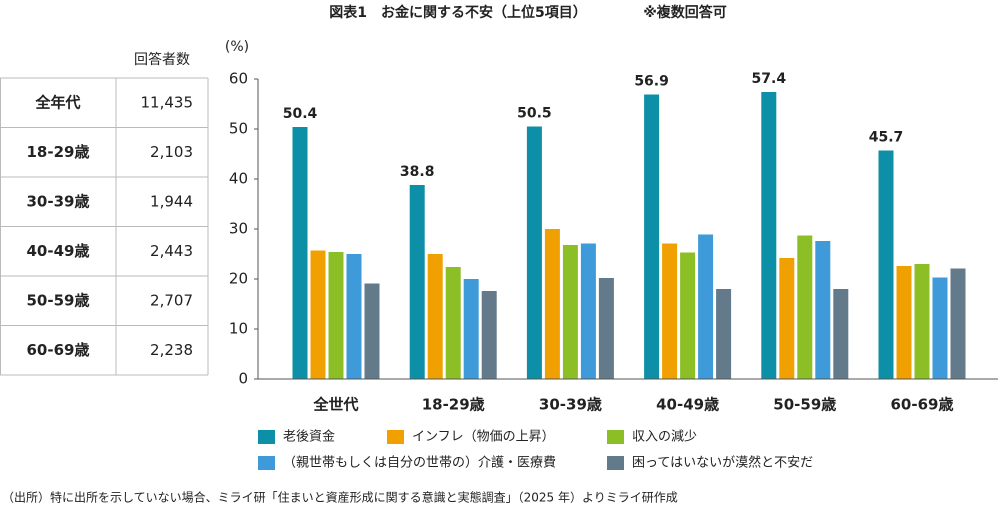 This screenshot has width=1000, height=513. Describe the element at coordinates (483, 437) in the screenshot. I see `legend-label: インフレ（物価の上昇）` at that location.